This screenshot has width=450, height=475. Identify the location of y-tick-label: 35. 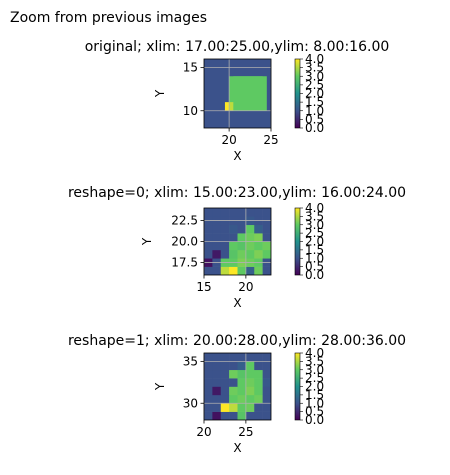
(190, 361).